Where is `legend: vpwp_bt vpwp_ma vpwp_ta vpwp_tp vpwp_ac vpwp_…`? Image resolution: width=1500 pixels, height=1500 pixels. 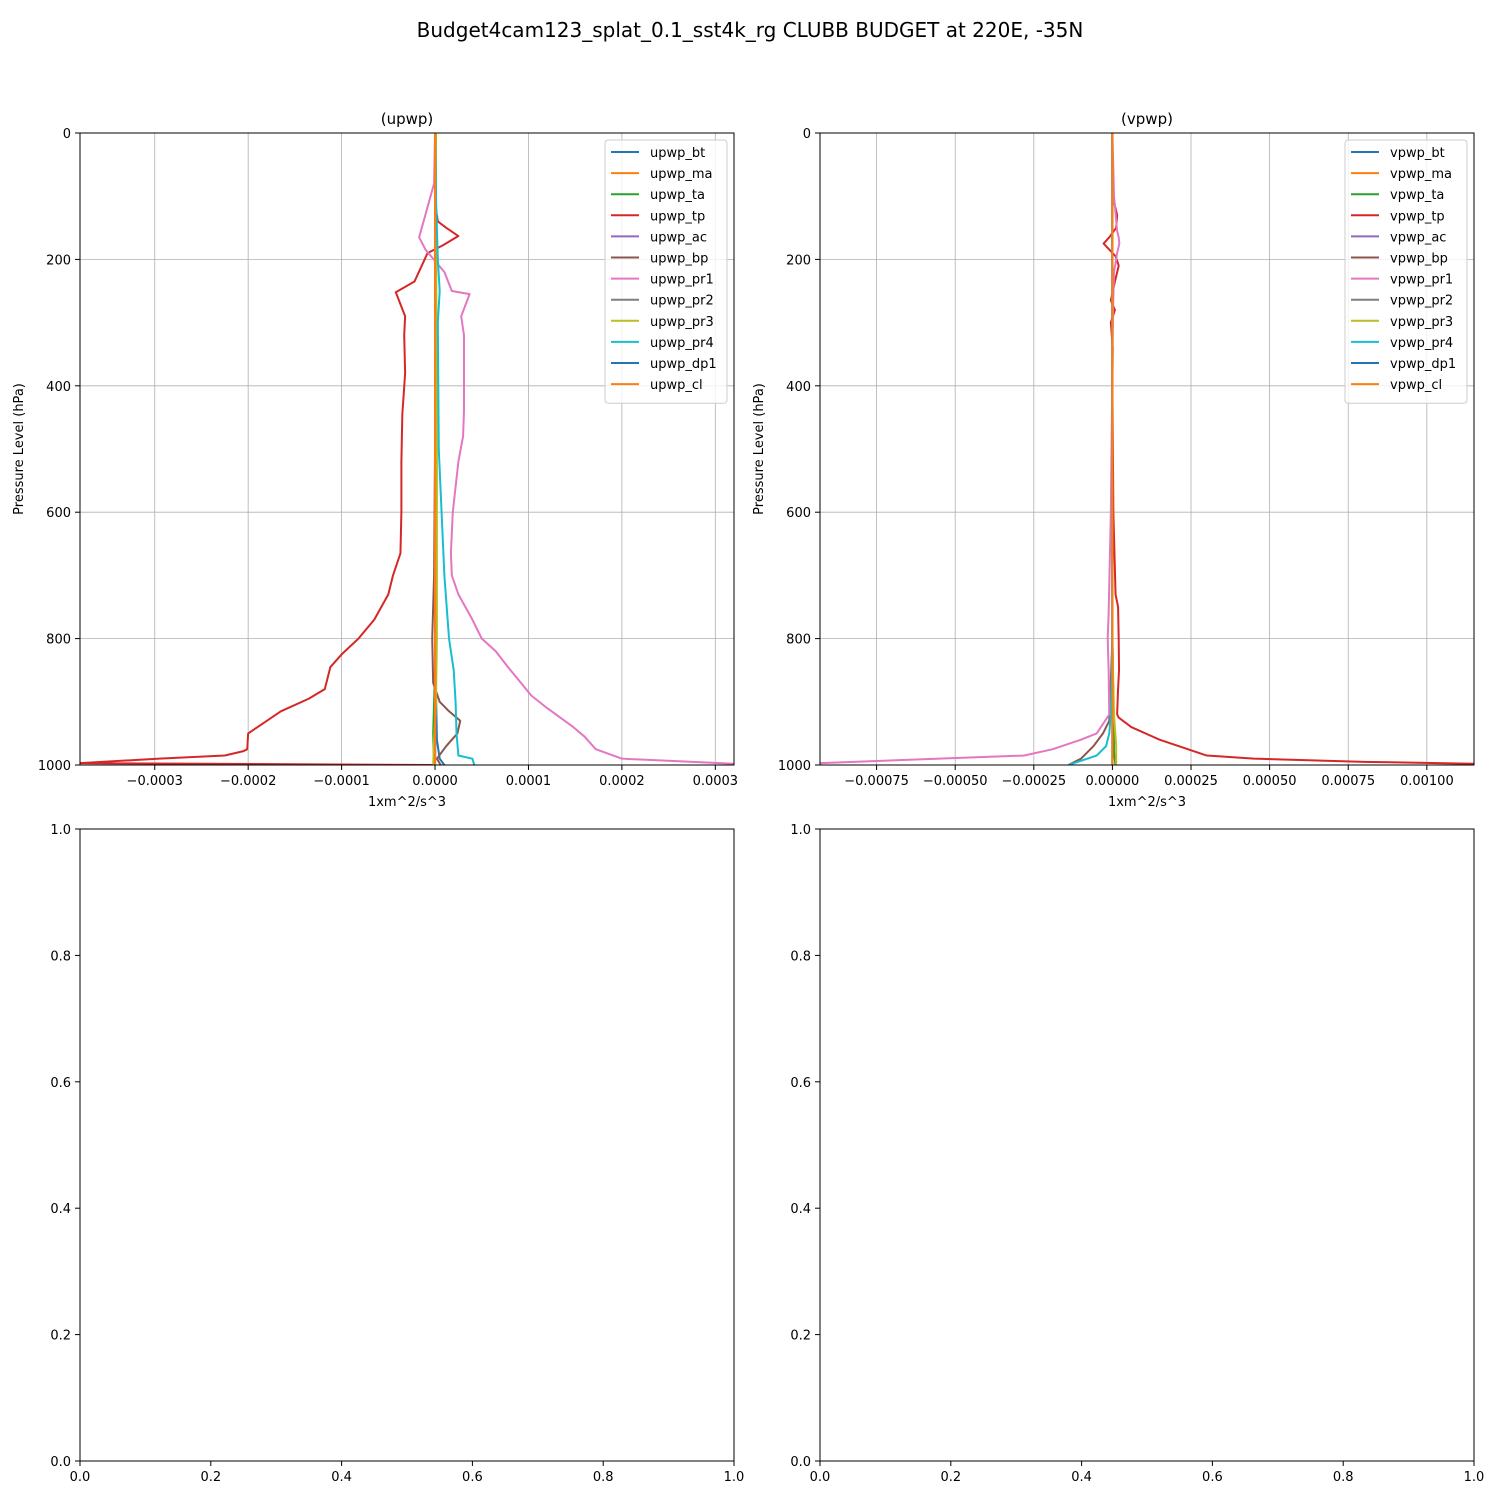
legend: vpwp_bt vpwp_ma vpwp_ta vpwp_tp vpwp_ac vpwp_… is located at coordinates (1406, 271).